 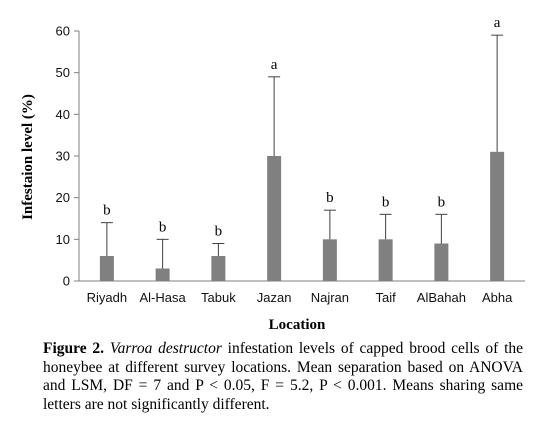 I want to click on y-tick-label: 10, so click(x=63, y=239).